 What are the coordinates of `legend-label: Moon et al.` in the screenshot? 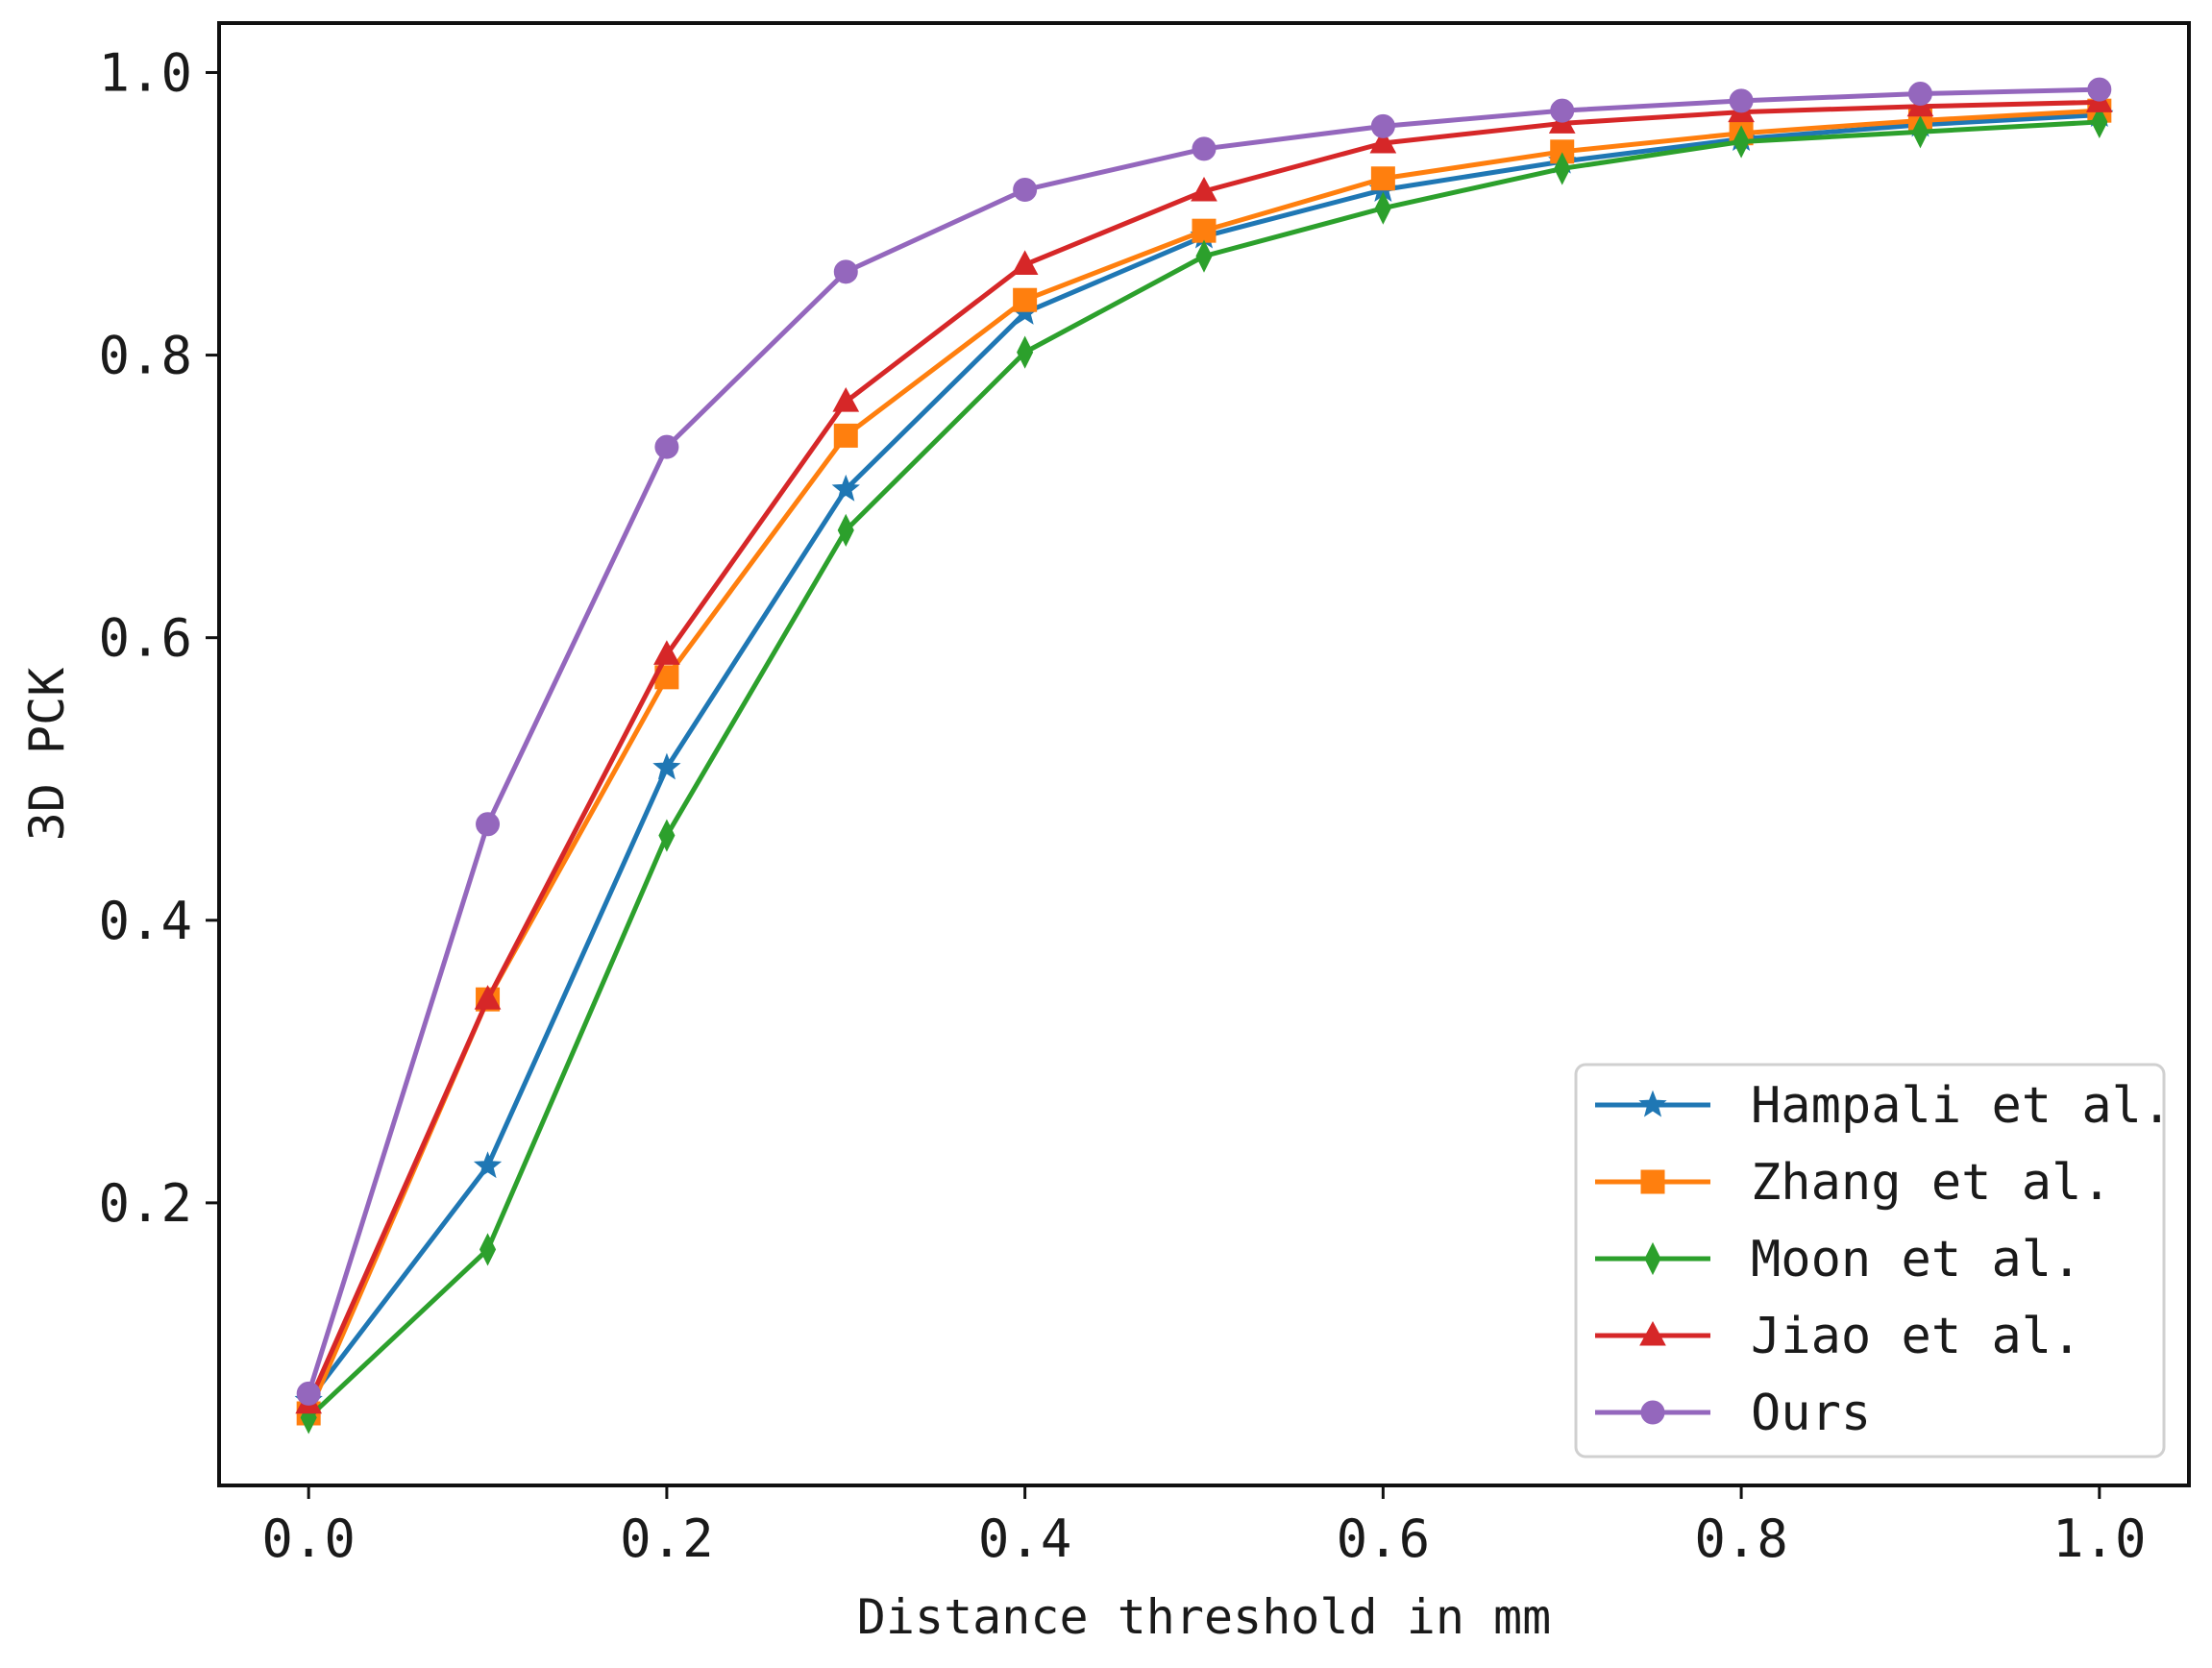 It's located at (1916, 1259).